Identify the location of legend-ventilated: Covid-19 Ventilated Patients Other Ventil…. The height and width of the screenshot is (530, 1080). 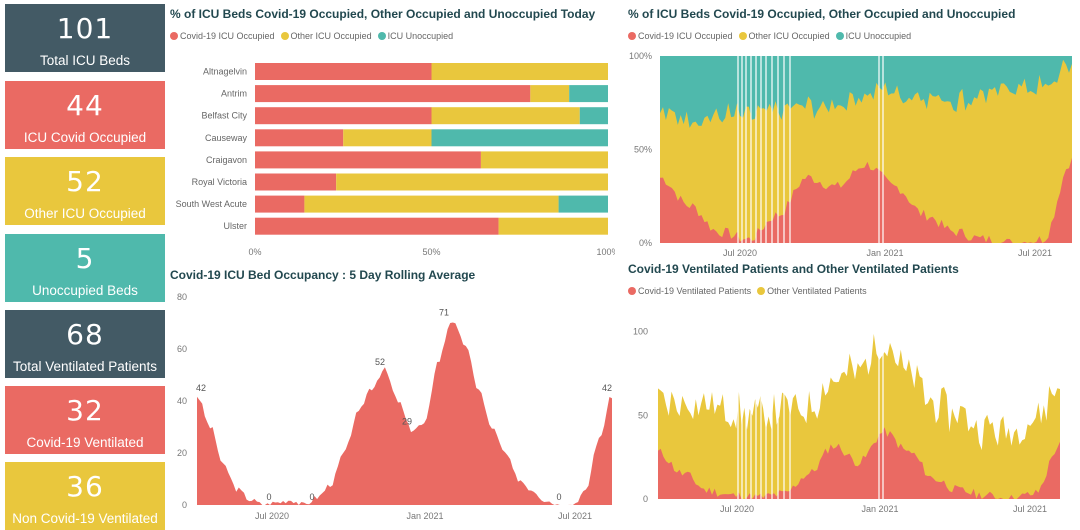
(750, 291).